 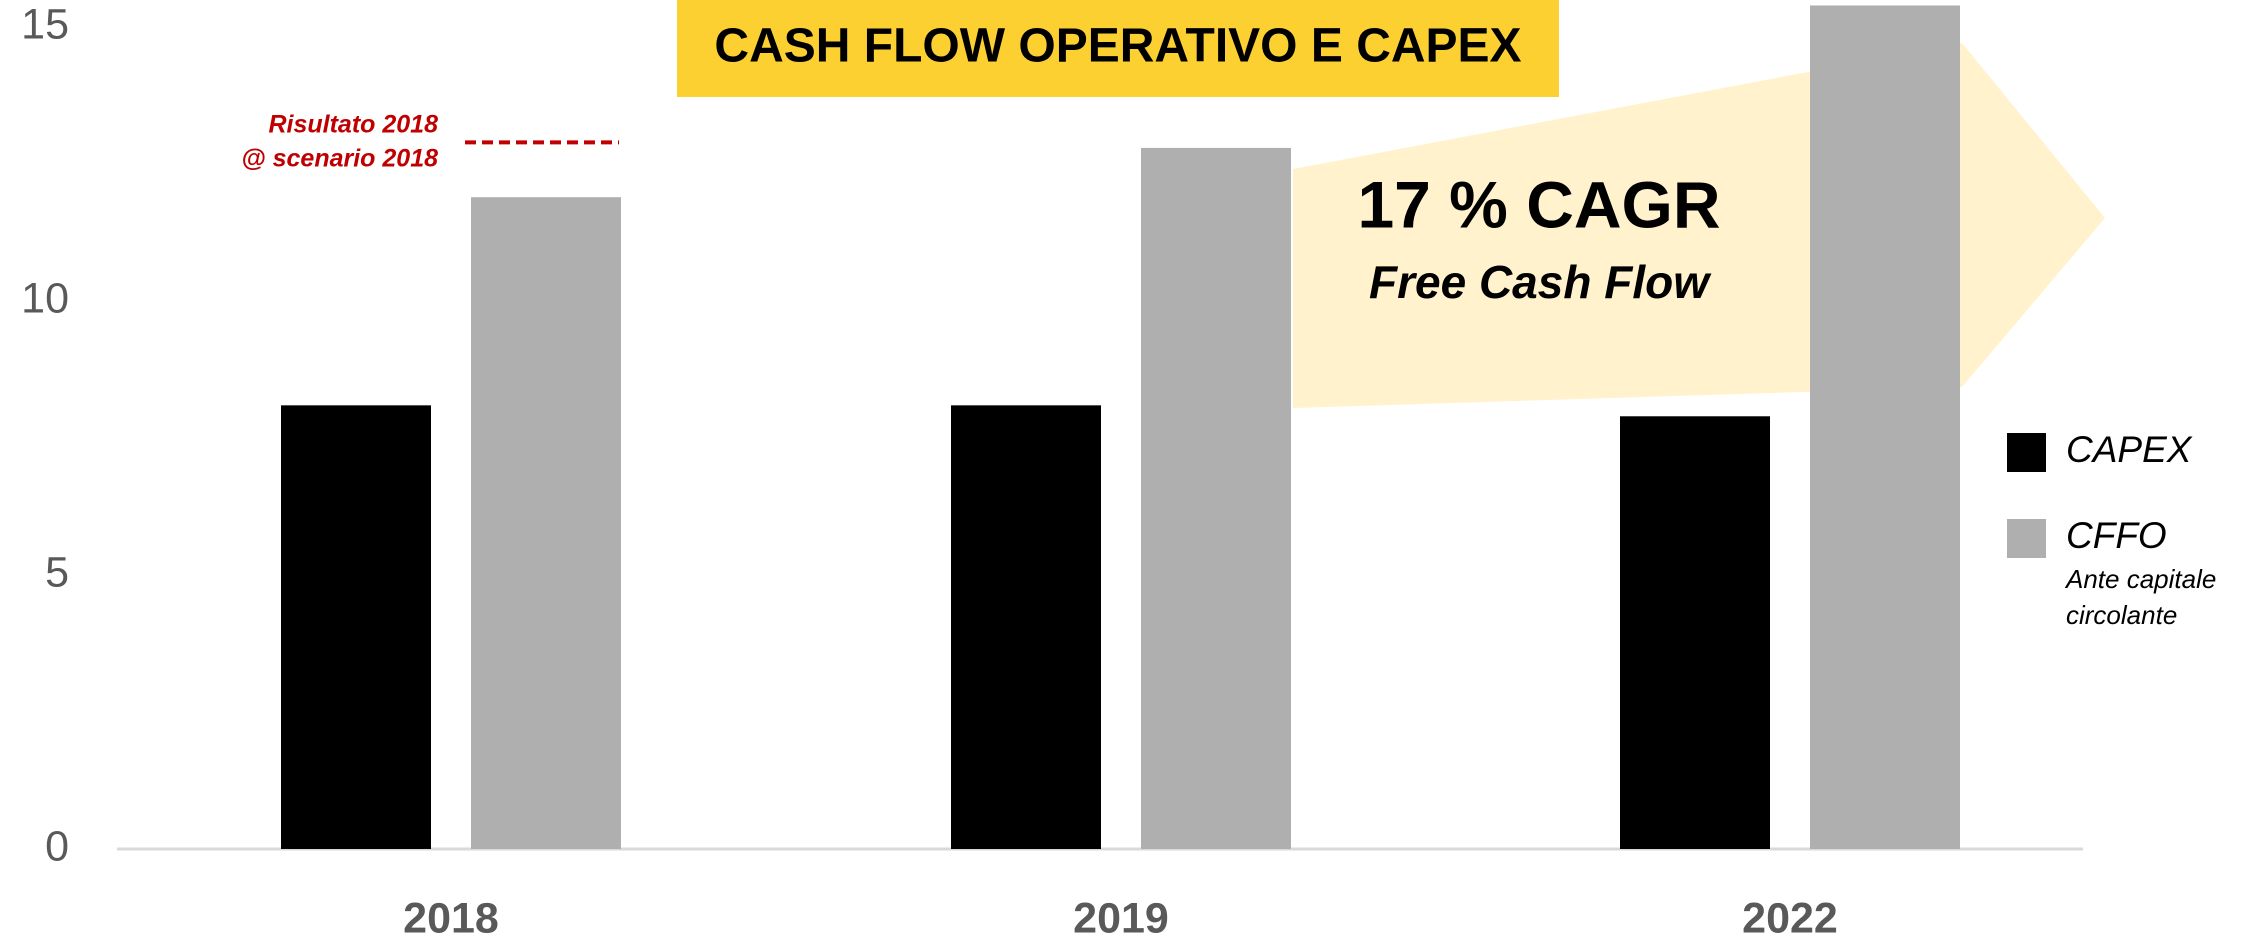 What do you see at coordinates (2140, 579) in the screenshot?
I see `legend-note: Ante capitale` at bounding box center [2140, 579].